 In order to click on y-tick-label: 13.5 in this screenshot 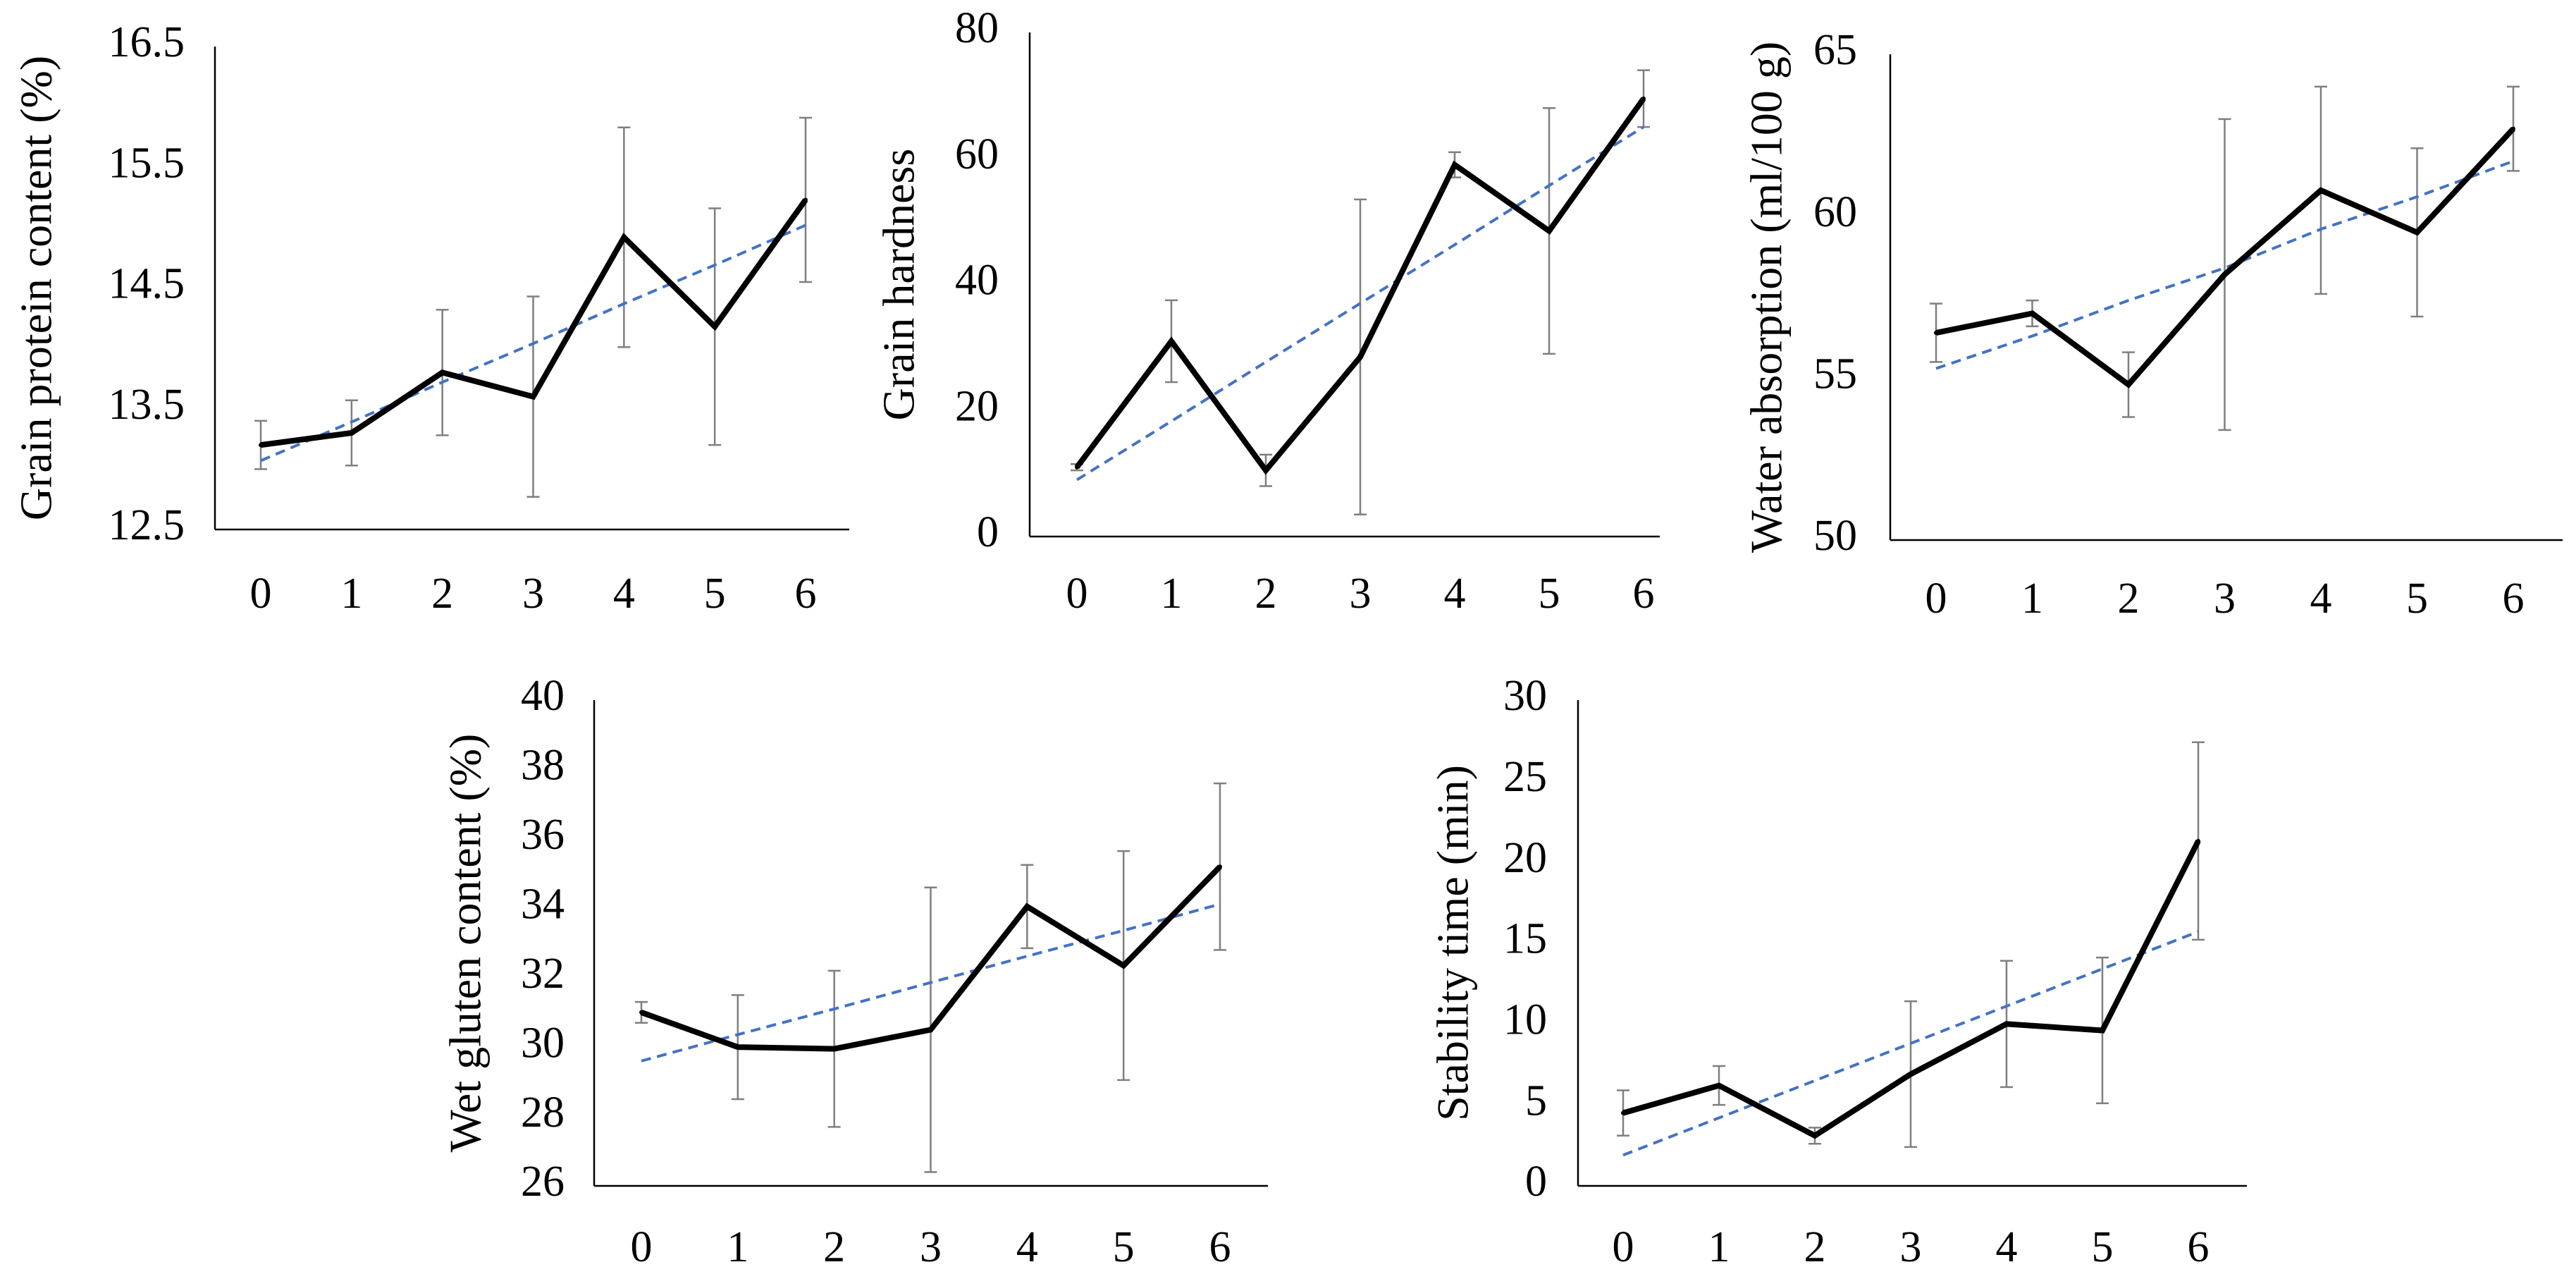, I will do `click(147, 405)`.